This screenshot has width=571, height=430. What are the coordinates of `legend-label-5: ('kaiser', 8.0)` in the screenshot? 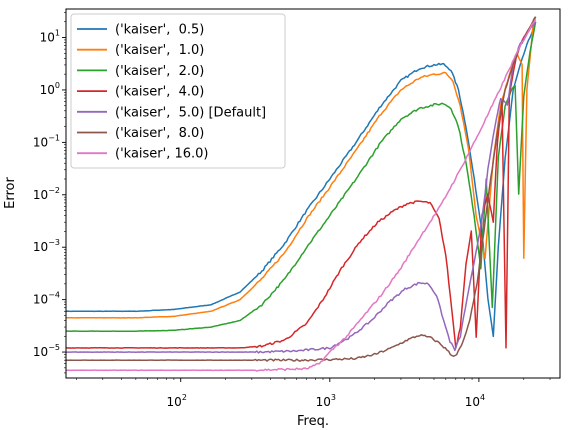 It's located at (159, 133).